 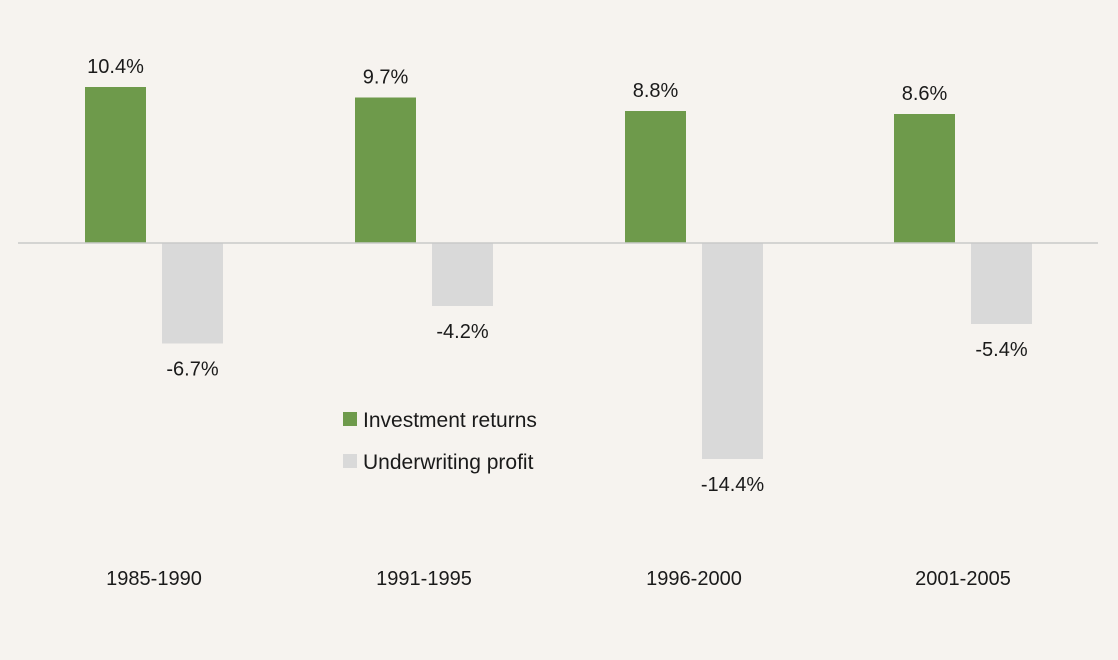 What do you see at coordinates (462, 332) in the screenshot?
I see `data-label-underwriting-profit-1991-1995: -4.2%` at bounding box center [462, 332].